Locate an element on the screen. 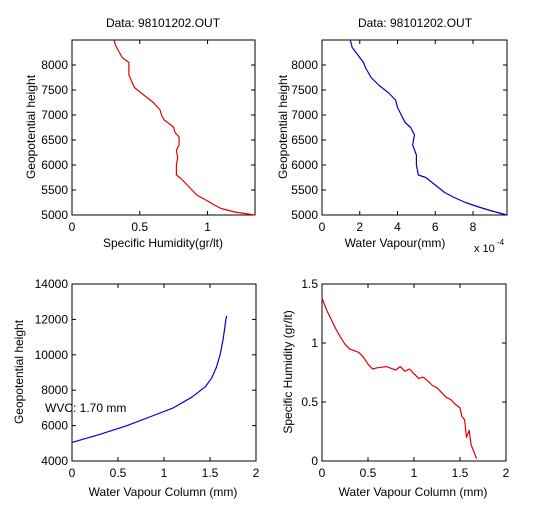  y-tick-label: 1 is located at coordinates (314, 343).